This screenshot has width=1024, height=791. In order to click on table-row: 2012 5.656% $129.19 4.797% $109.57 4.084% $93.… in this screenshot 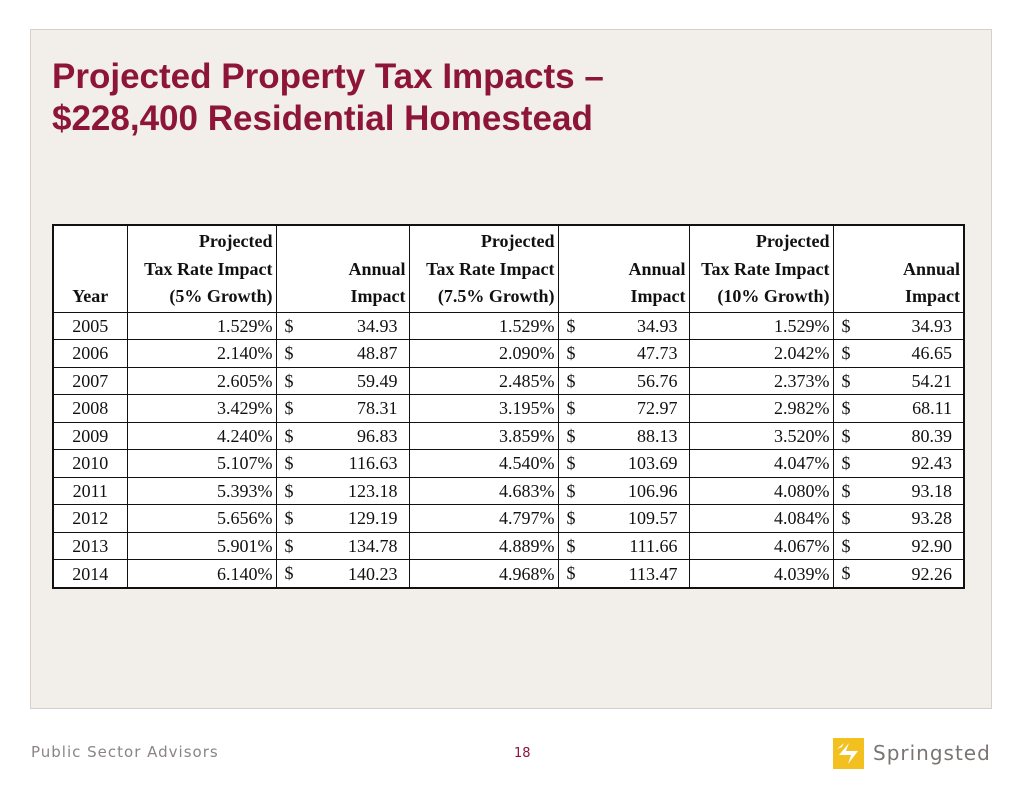, I will do `click(508, 518)`.